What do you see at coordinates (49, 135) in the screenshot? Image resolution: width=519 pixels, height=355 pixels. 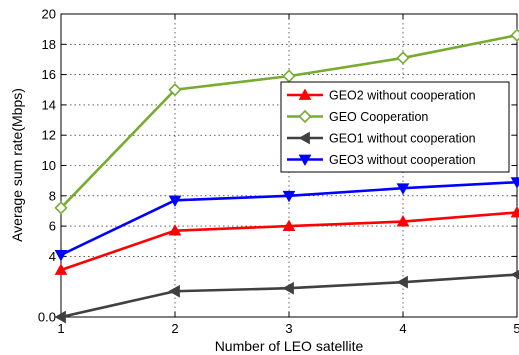 I see `y-tick-label: 12` at bounding box center [49, 135].